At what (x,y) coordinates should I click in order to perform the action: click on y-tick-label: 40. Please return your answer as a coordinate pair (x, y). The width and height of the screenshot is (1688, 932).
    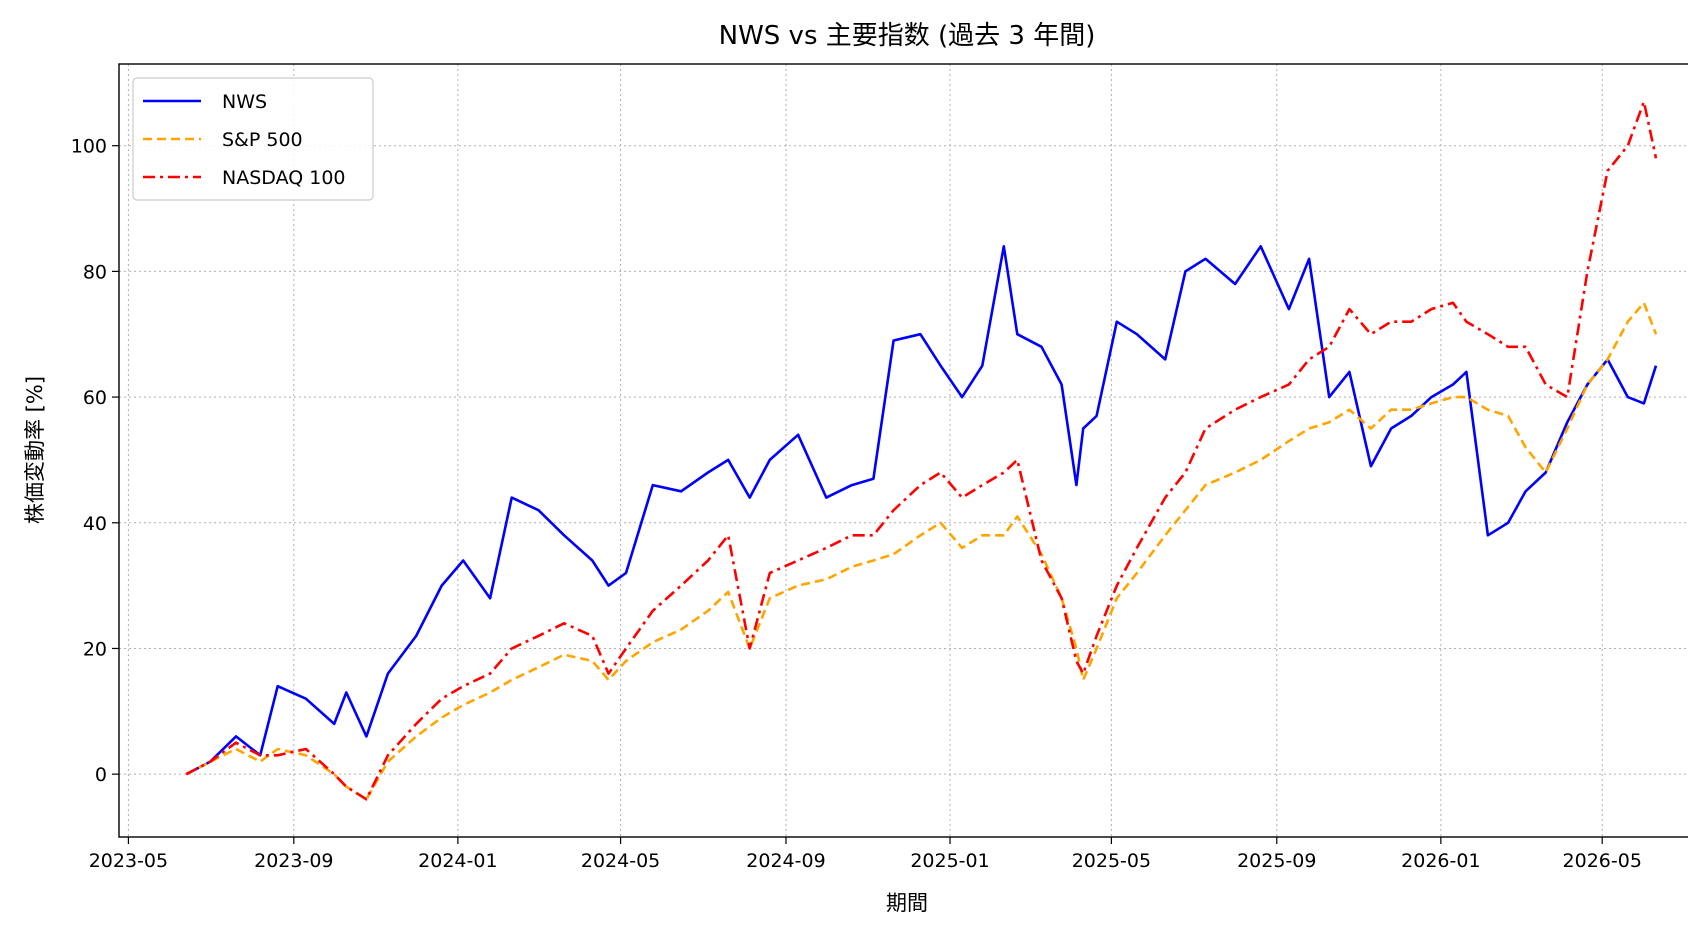
    Looking at the image, I should click on (95, 524).